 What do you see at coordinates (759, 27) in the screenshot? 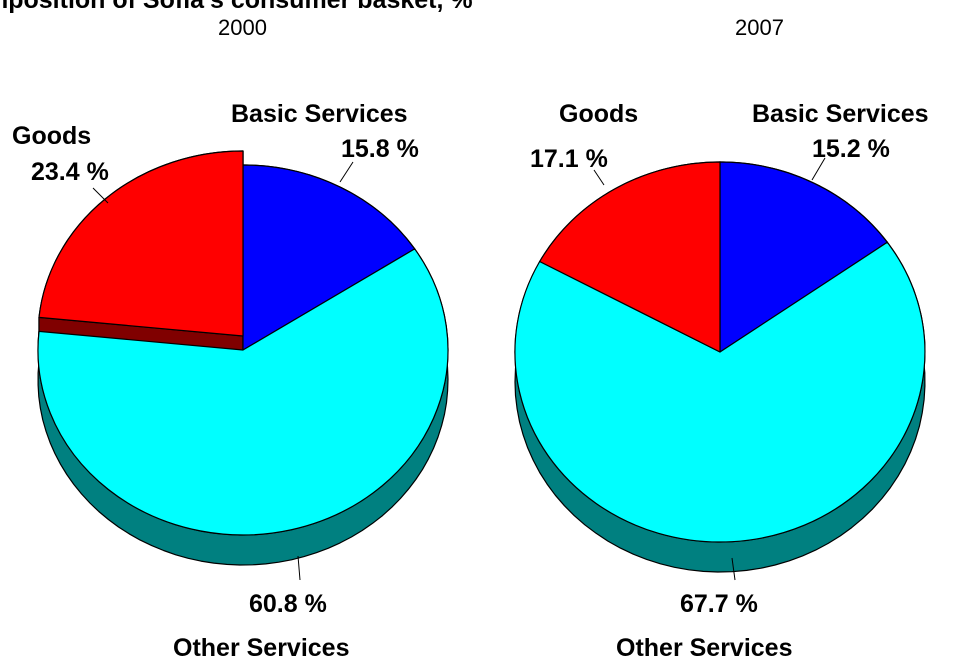
I see `pie-title-2007: 2007` at bounding box center [759, 27].